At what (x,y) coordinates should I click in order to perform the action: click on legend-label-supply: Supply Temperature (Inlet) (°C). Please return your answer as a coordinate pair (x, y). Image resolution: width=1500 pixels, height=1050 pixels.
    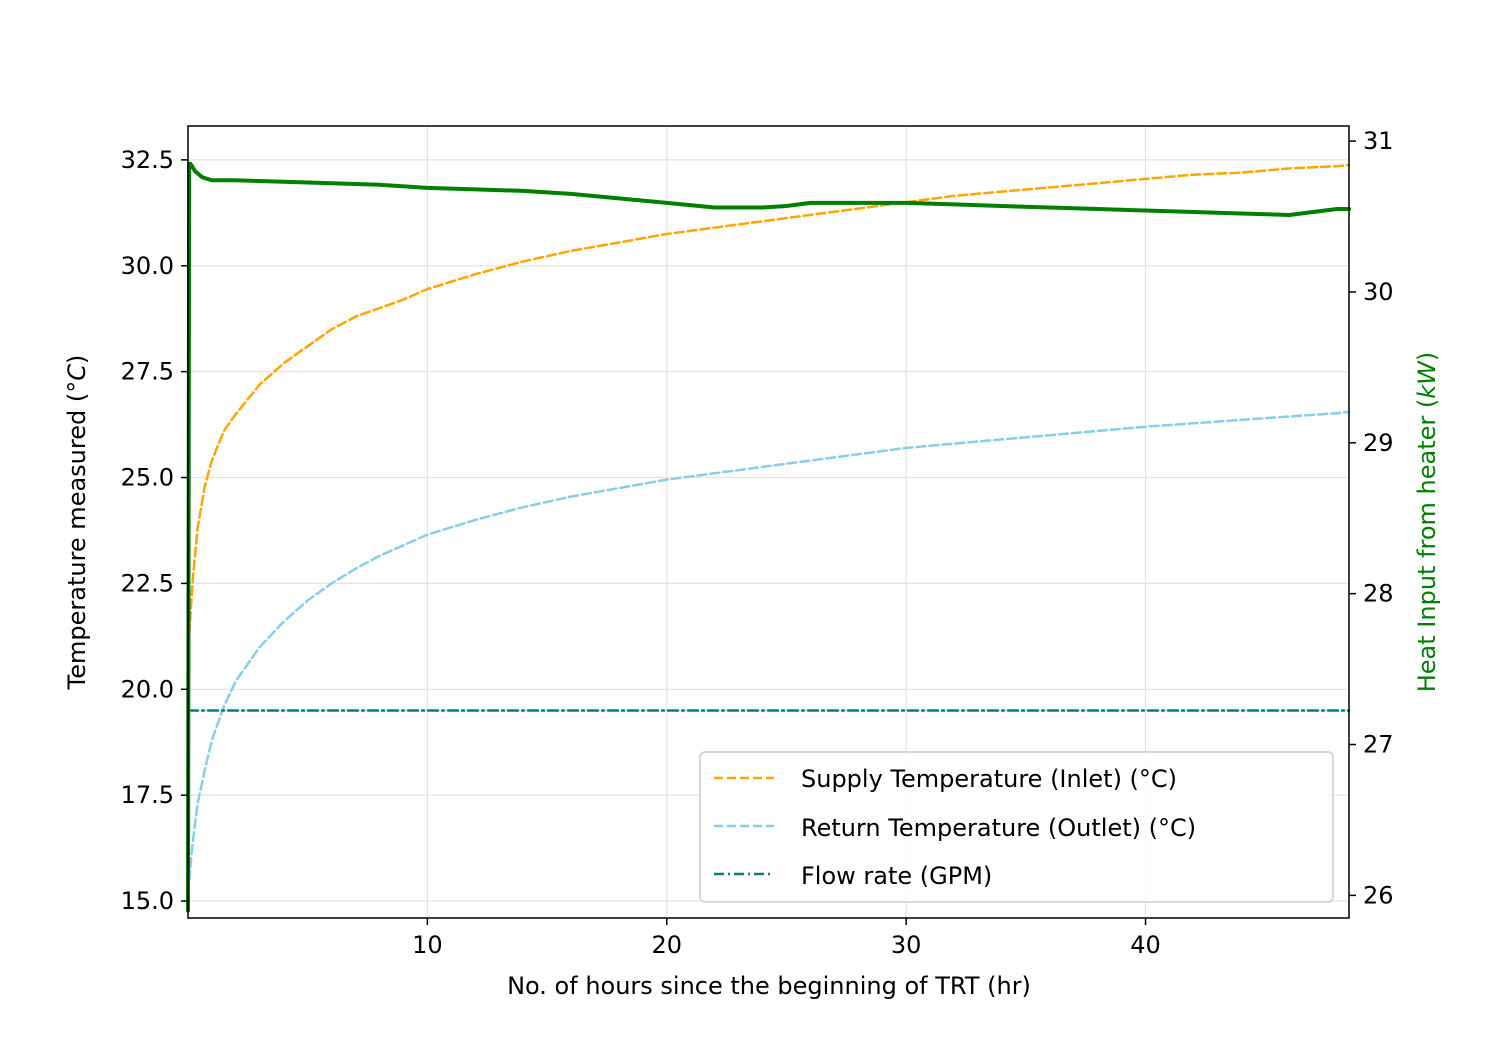
    Looking at the image, I should click on (989, 779).